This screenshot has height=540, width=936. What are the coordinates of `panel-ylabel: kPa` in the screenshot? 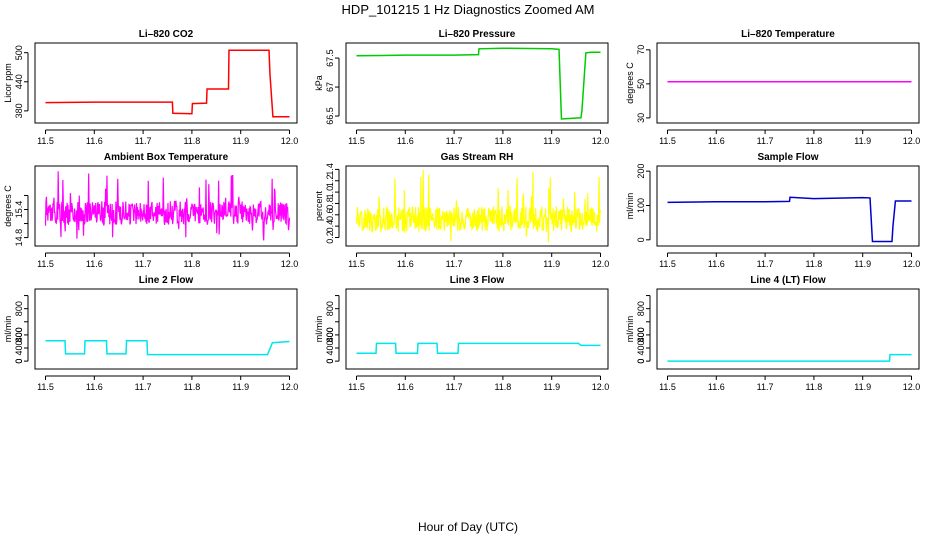 It's located at (319, 83).